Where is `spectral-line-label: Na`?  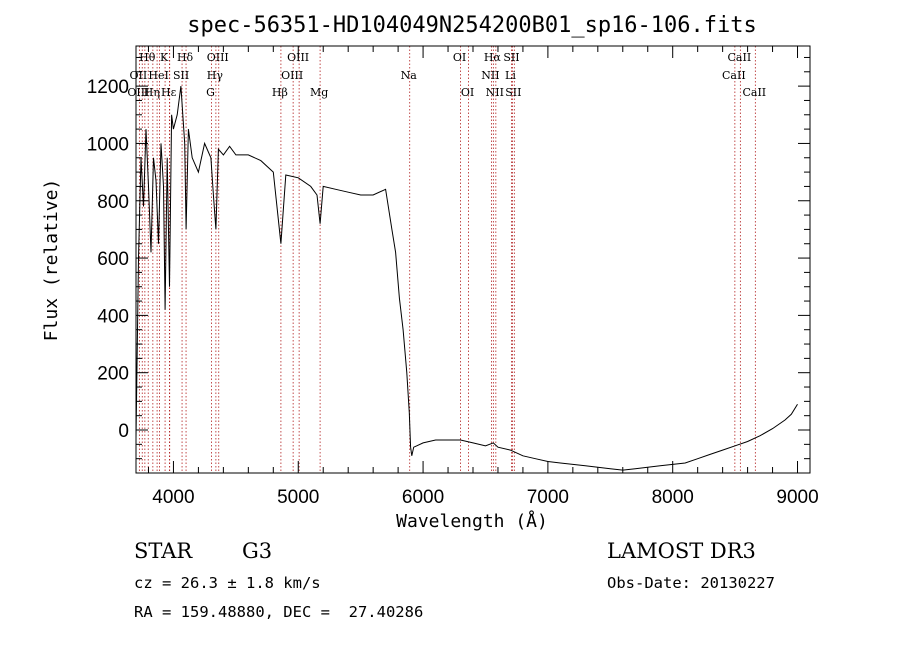
spectral-line-label: Na is located at coordinates (409, 75).